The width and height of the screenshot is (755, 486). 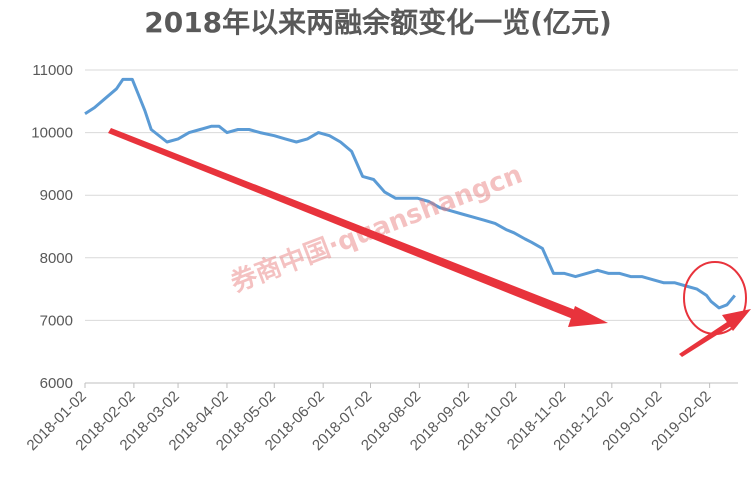 I want to click on y-tick-label: 6000, so click(x=56, y=383).